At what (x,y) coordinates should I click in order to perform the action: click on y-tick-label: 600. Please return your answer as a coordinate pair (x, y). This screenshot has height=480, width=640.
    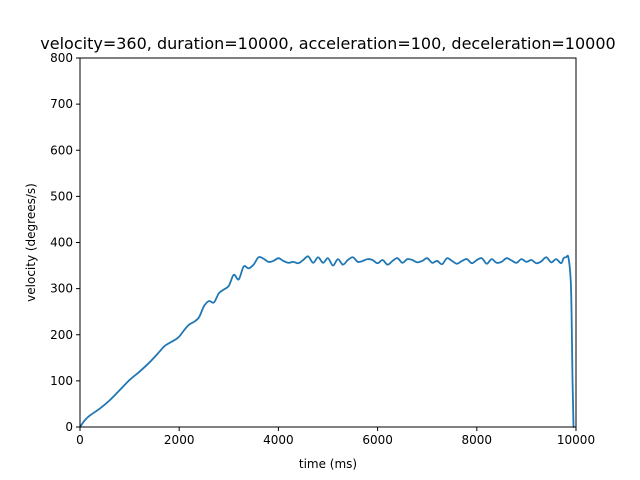
    Looking at the image, I should click on (61, 150).